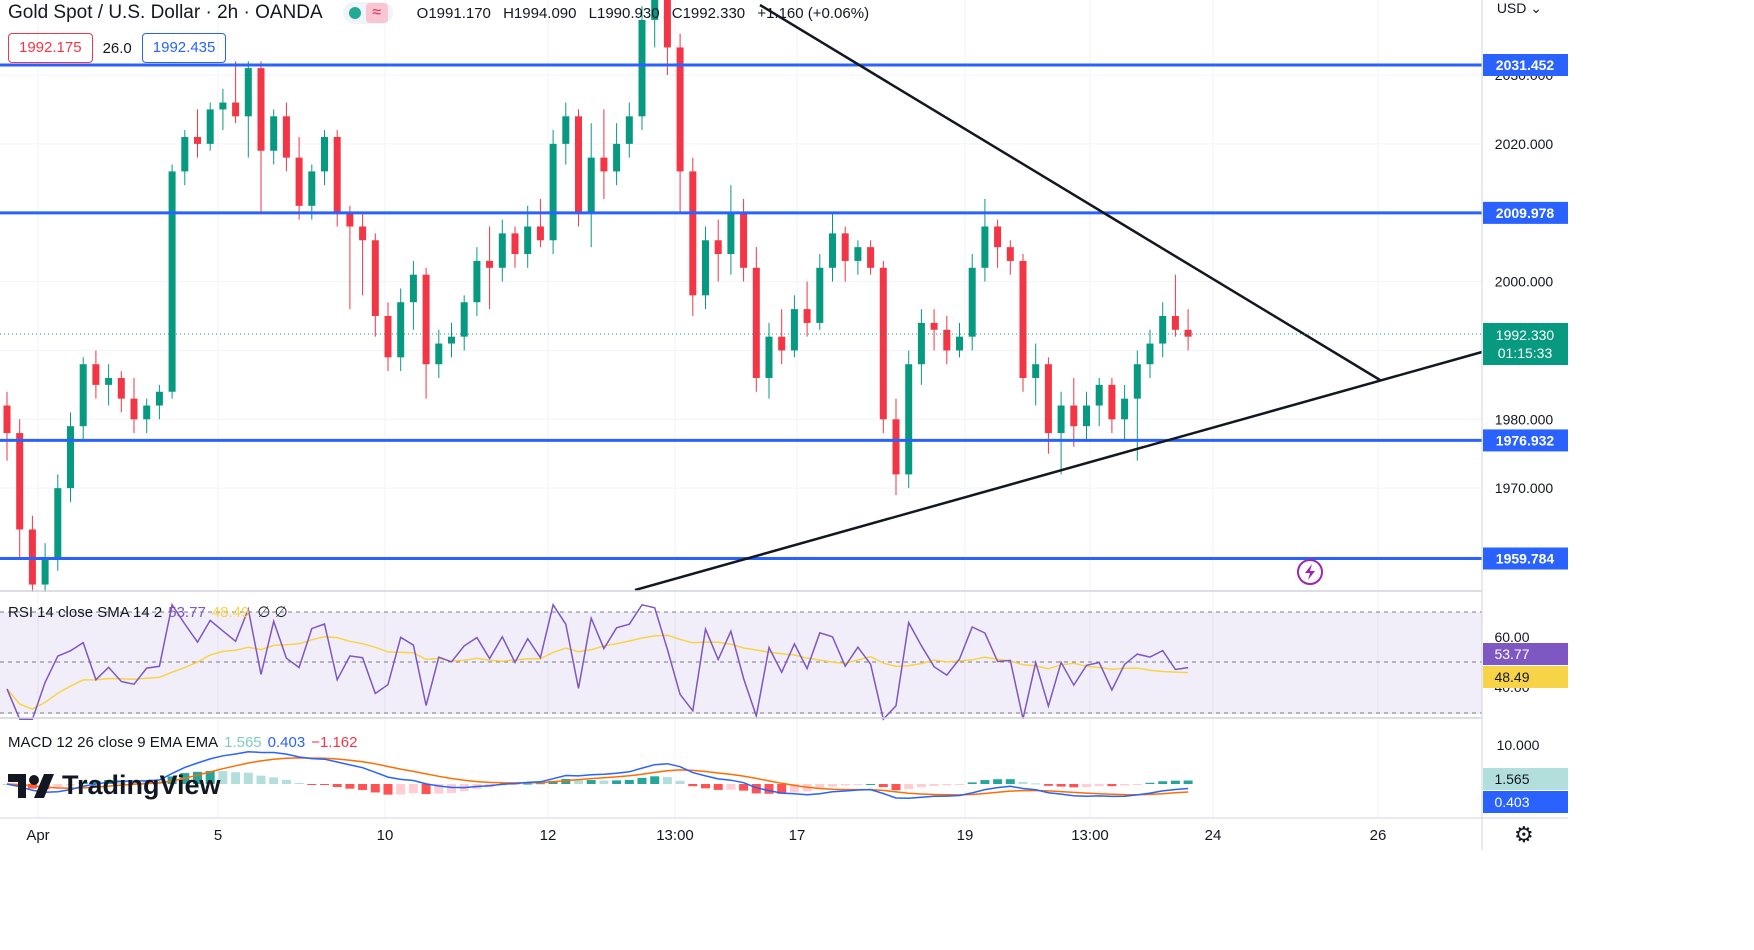  I want to click on sell-button: 1992.175, so click(50, 48).